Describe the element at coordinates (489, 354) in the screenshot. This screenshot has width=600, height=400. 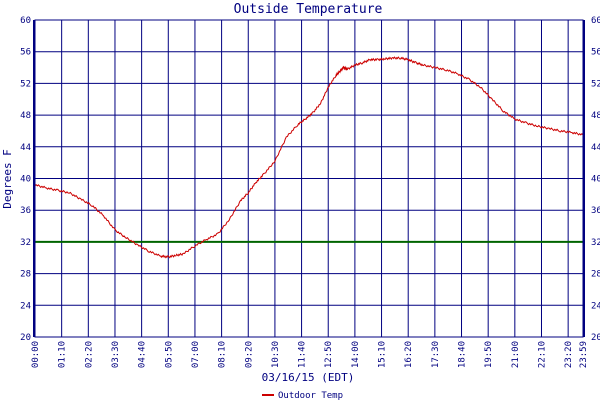
I see `x-tick-label: 19:50` at that location.